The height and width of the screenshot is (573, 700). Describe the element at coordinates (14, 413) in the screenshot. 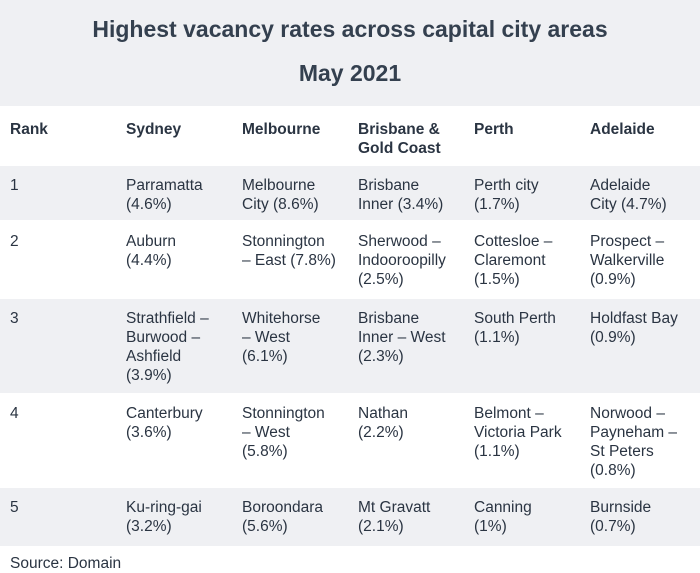

I see `rank-cell: 4` at that location.